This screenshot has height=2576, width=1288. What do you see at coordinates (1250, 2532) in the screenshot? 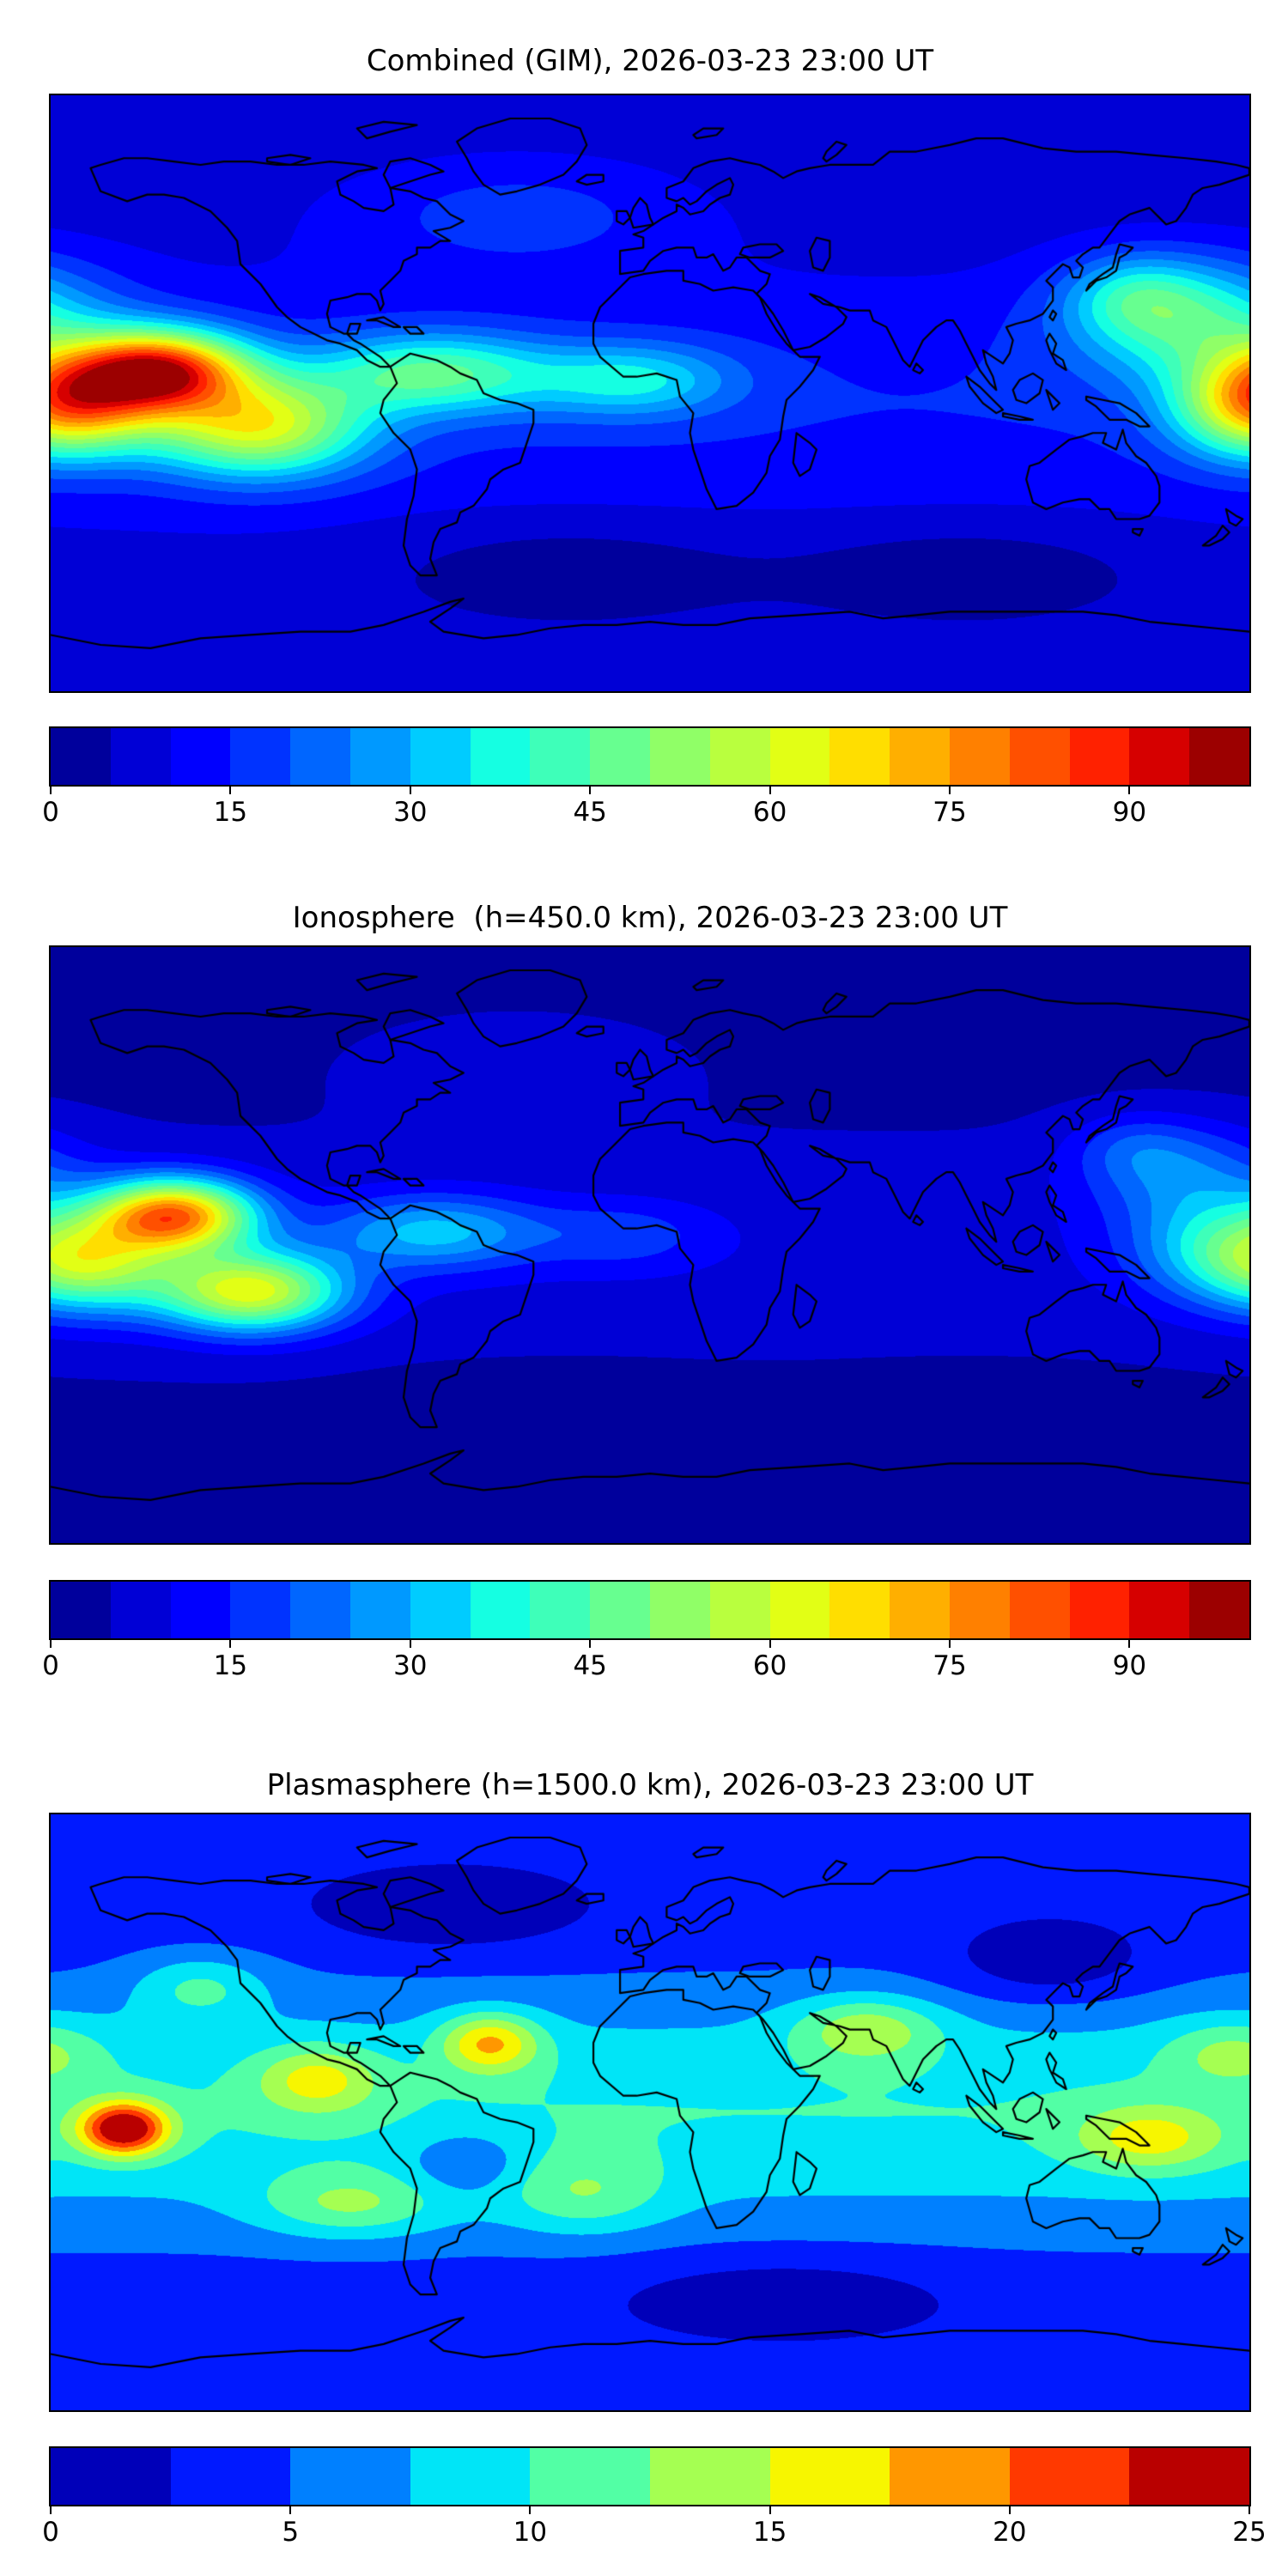
I see `colorbar-tick-label: 25` at bounding box center [1250, 2532].